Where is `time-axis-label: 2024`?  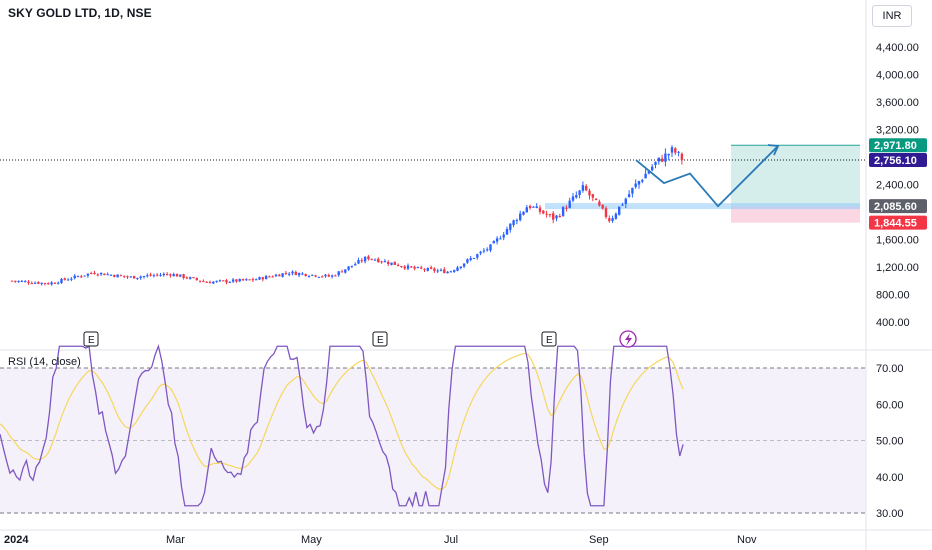 time-axis-label: 2024 is located at coordinates (16, 540).